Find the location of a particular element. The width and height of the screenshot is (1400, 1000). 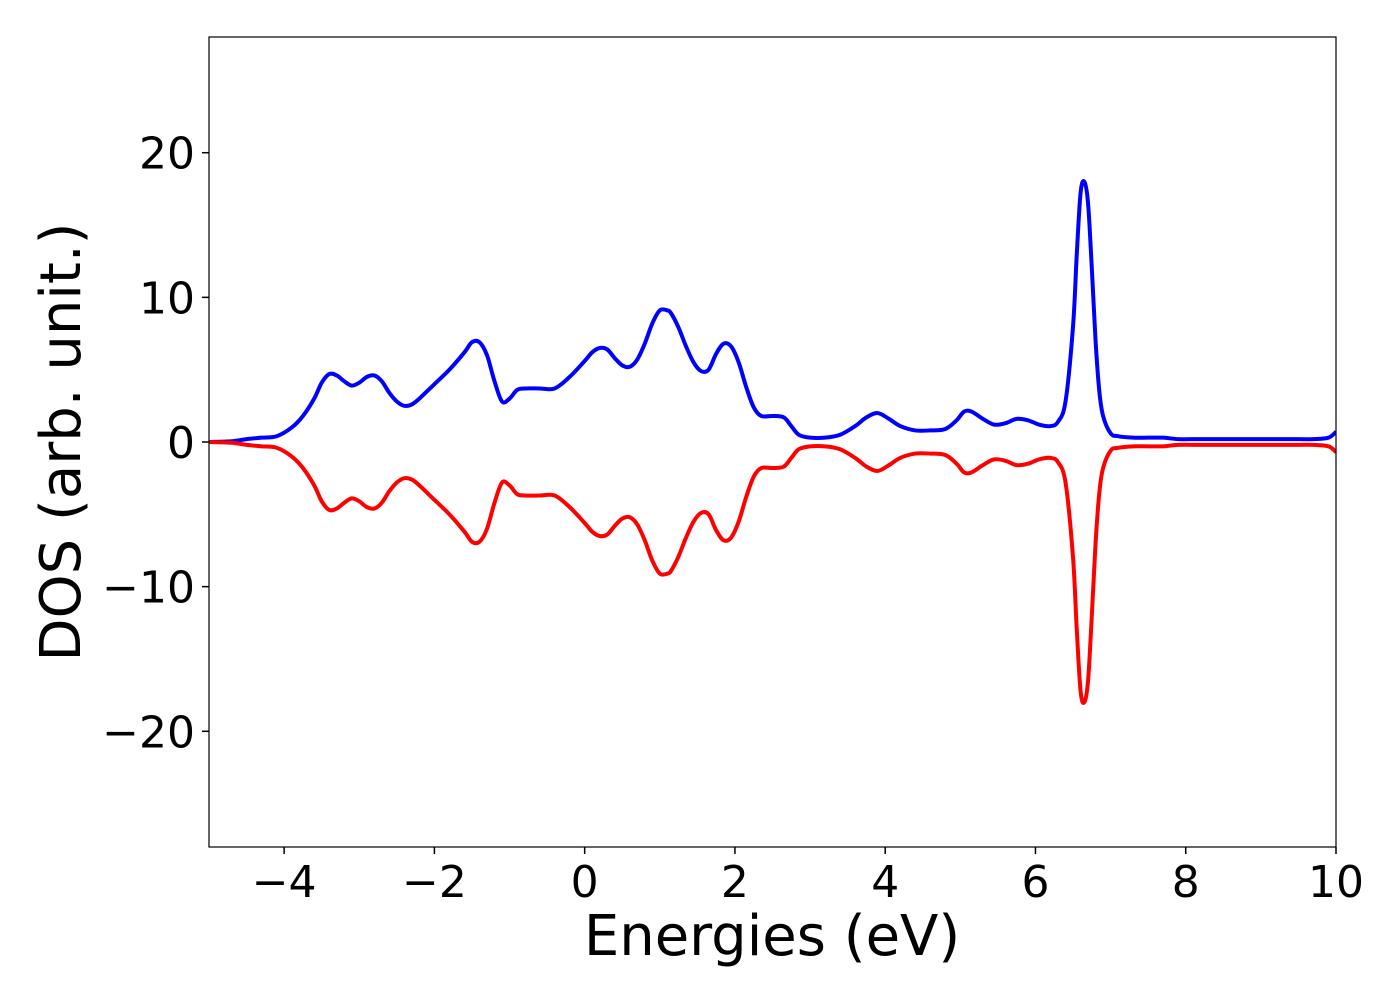

y-axis-label: DOS (arb. unit.) is located at coordinates (61, 441).